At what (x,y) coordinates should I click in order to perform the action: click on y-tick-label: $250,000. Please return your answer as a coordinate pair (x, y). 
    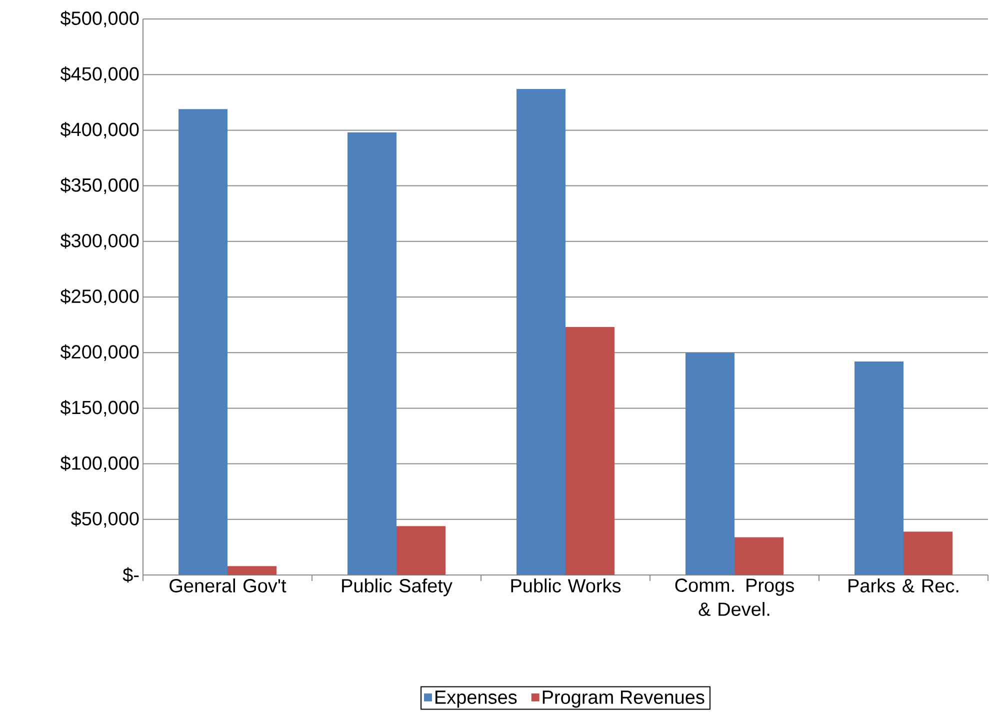
    Looking at the image, I should click on (99, 297).